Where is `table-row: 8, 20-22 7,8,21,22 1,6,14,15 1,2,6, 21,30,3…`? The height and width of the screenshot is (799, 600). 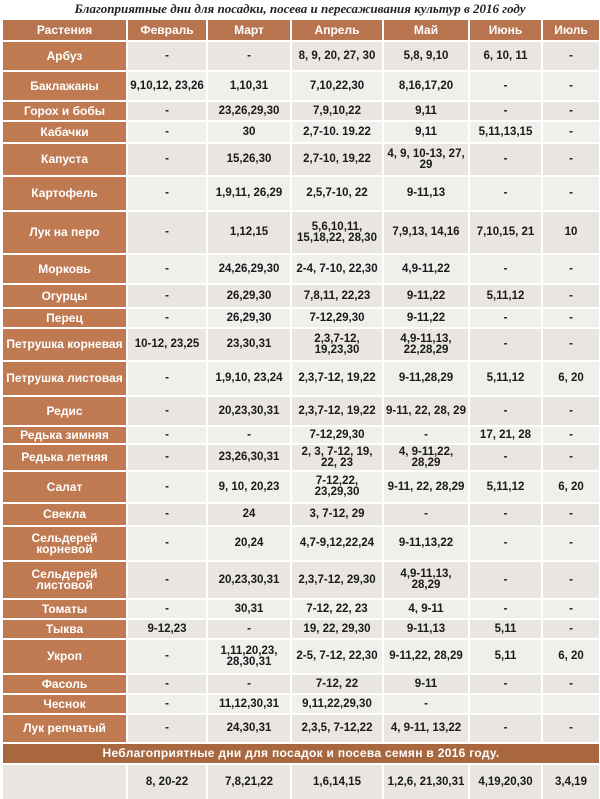 table-row: 8, 20-22 7,8,21,22 1,6,14,15 1,2,6, 21,30,3… is located at coordinates (300, 781).